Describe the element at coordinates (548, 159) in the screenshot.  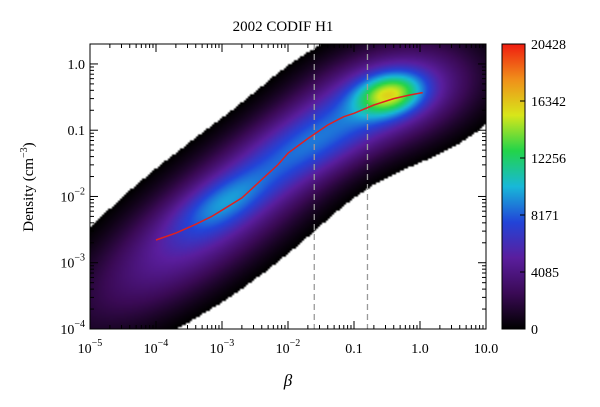
I see `colorbar-tick-label: 12256` at that location.